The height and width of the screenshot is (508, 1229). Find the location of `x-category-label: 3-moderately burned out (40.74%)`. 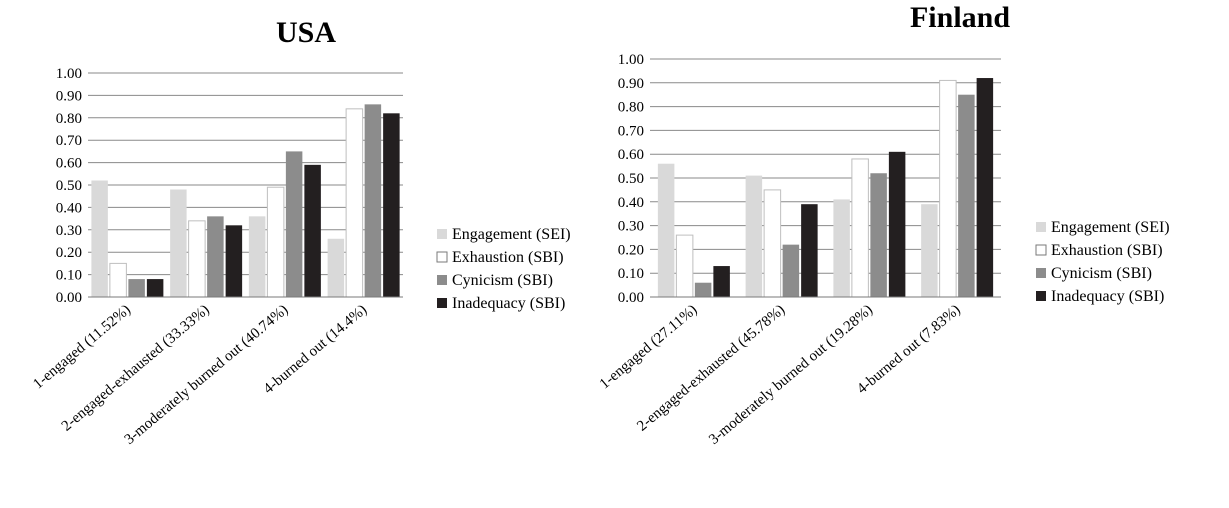

x-category-label: 3-moderately burned out (40.74%) is located at coordinates (207, 375).